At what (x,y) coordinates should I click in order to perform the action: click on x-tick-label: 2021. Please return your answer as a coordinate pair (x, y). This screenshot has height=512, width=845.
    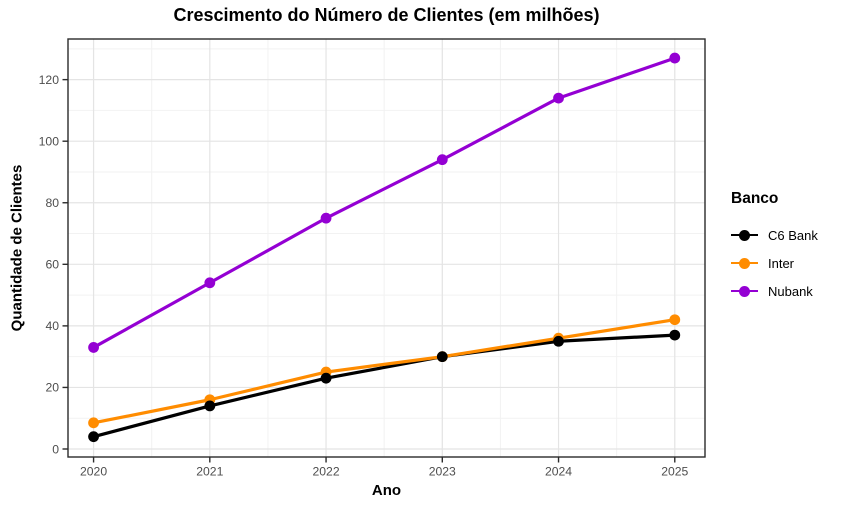
    Looking at the image, I should click on (209, 472).